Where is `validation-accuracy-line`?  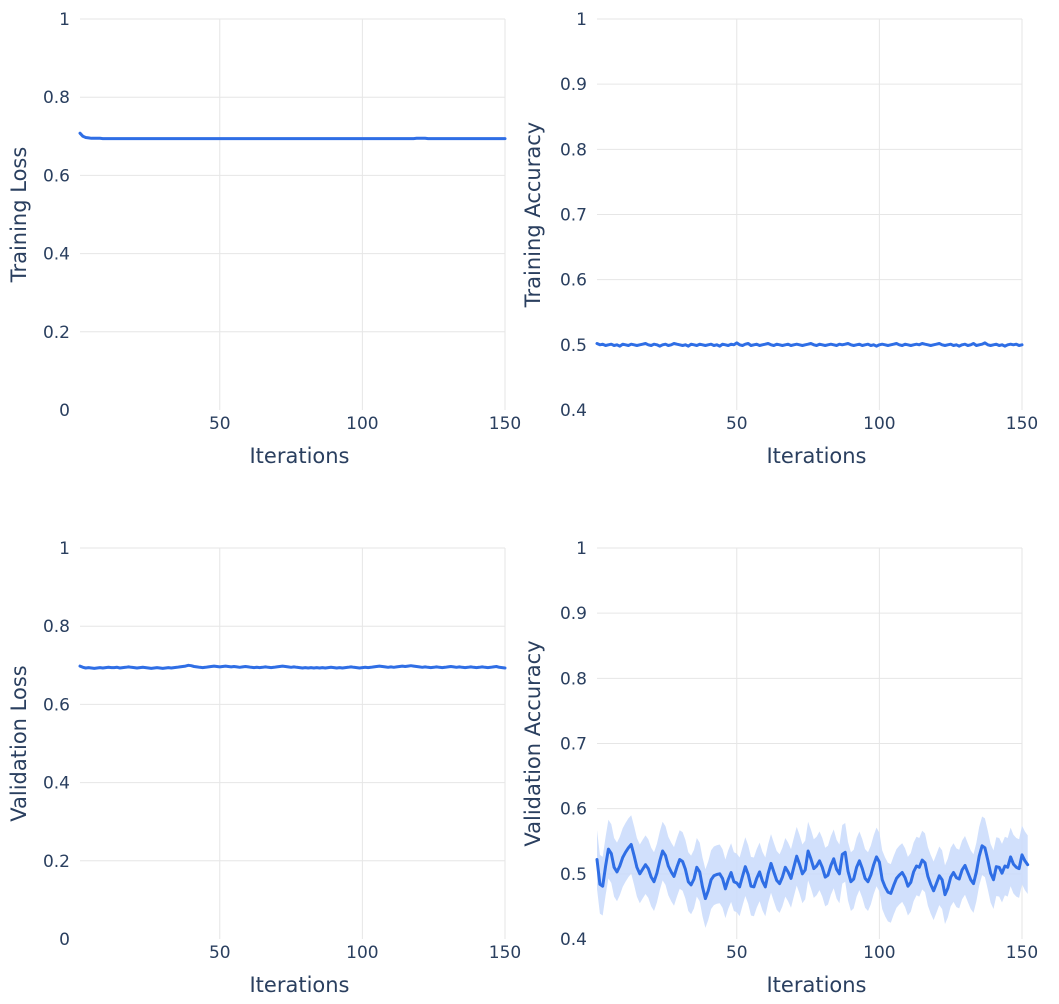
validation-accuracy-line is located at coordinates (812, 872).